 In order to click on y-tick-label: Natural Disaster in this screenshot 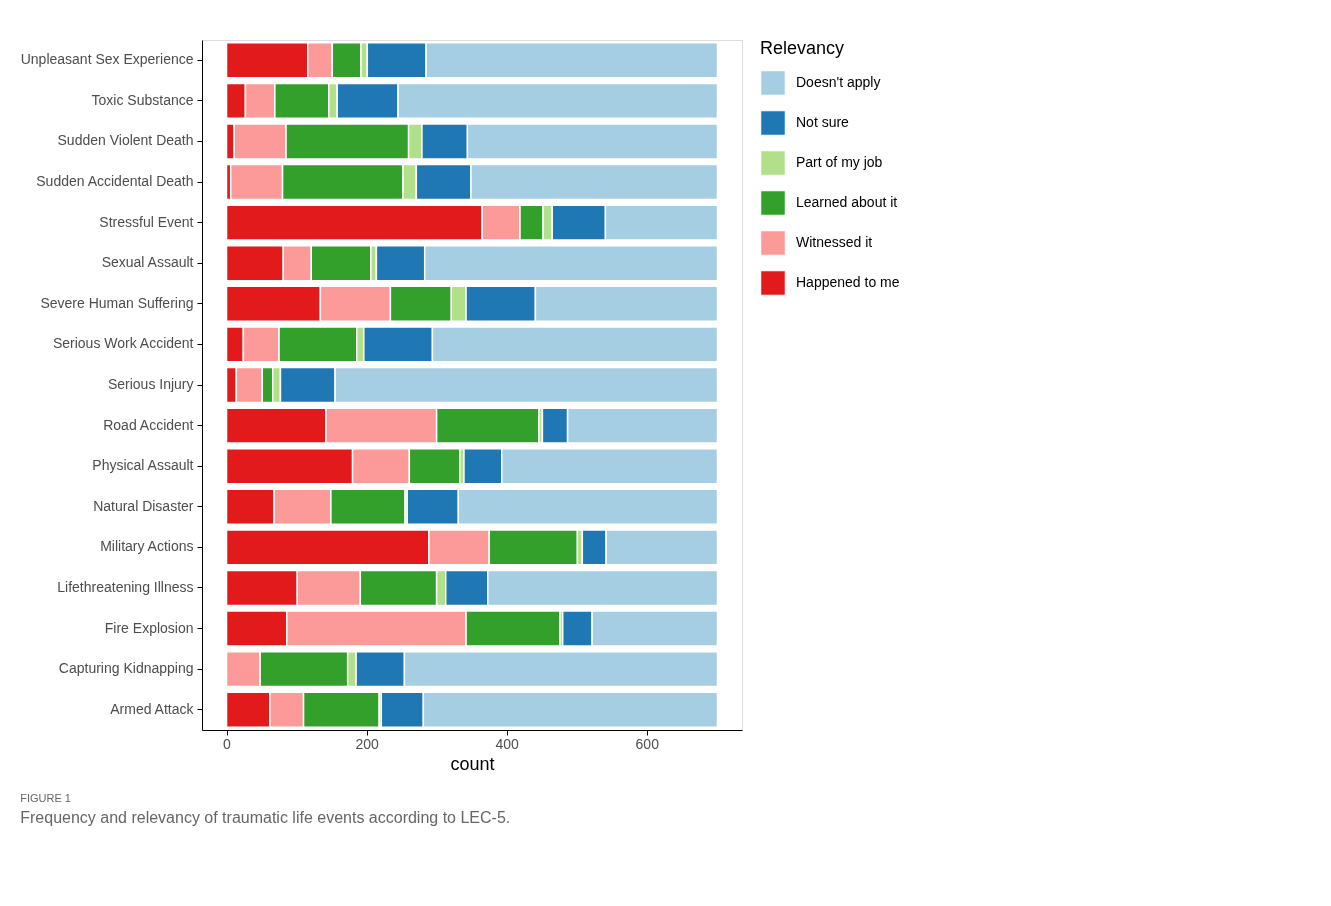, I will do `click(143, 505)`.